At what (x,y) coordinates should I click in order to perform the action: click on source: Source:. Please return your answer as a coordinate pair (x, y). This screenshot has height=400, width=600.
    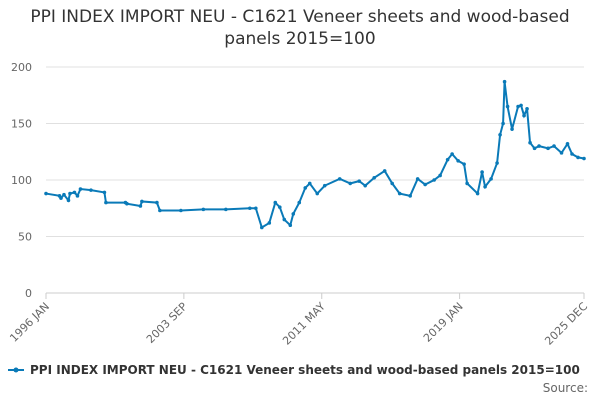
    Looking at the image, I should click on (565, 388).